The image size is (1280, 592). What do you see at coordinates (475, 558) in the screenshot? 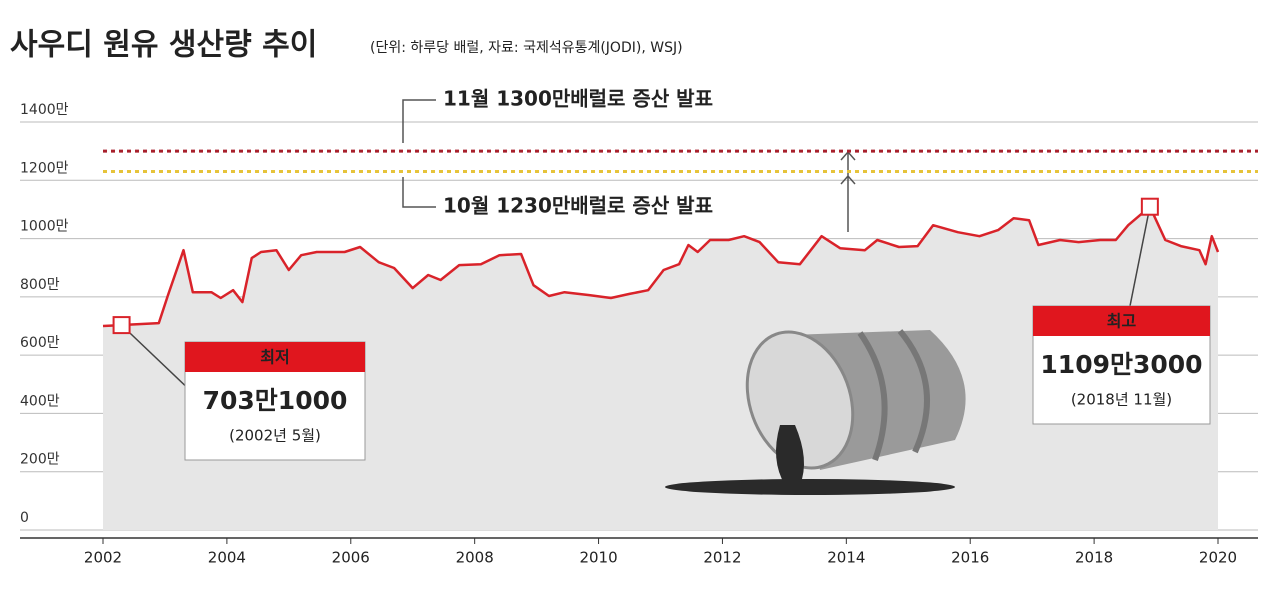
I see `x-tick-label: 2008` at bounding box center [475, 558].